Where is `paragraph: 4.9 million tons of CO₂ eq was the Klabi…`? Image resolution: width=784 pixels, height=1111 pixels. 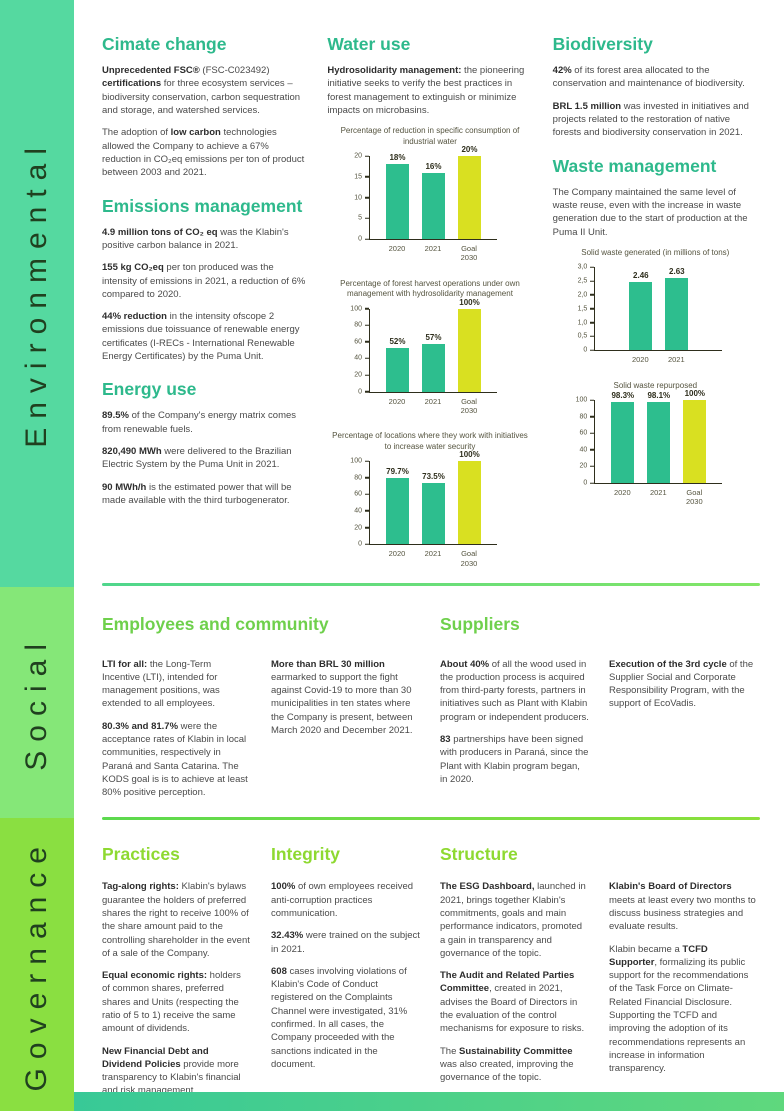
paragraph: 4.9 million tons of CO₂ eq was the Klabi… is located at coordinates (195, 238).